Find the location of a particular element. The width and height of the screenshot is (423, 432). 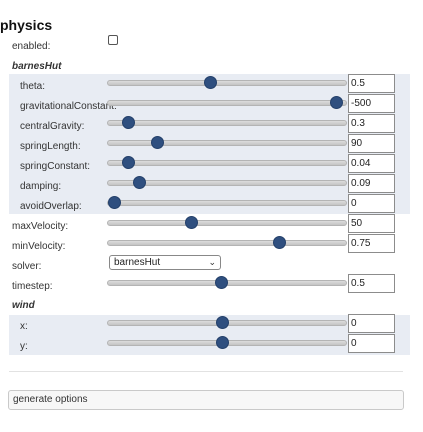

central-gravity-slider is located at coordinates (227, 122).